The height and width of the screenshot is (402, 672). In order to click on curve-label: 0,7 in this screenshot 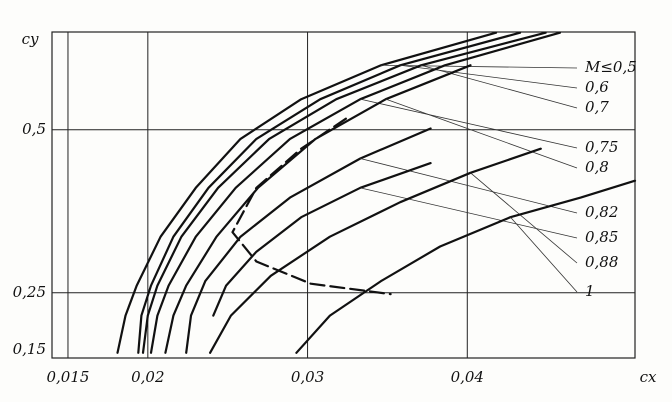, I will do `click(597, 107)`.